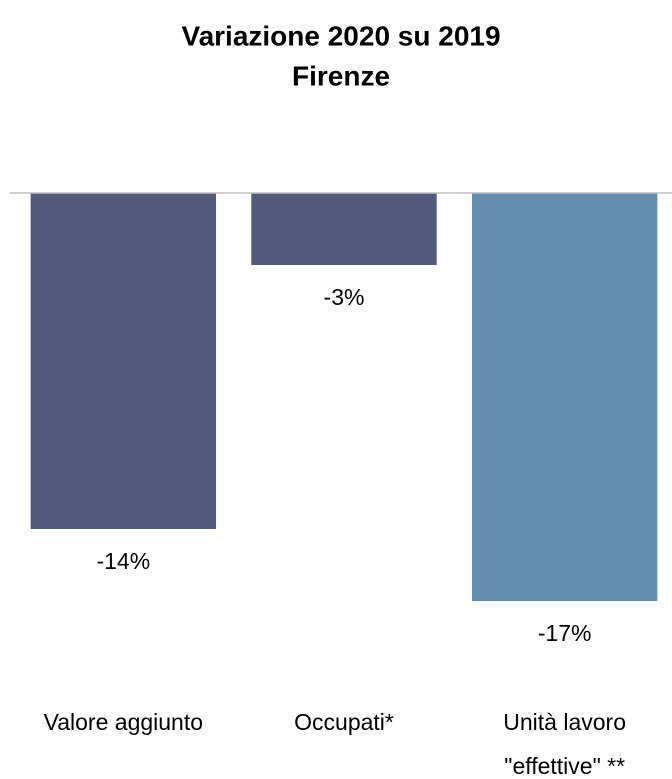 Image resolution: width=672 pixels, height=779 pixels. What do you see at coordinates (340, 35) in the screenshot?
I see `chart-title: Variazione 2020 su 2019` at bounding box center [340, 35].